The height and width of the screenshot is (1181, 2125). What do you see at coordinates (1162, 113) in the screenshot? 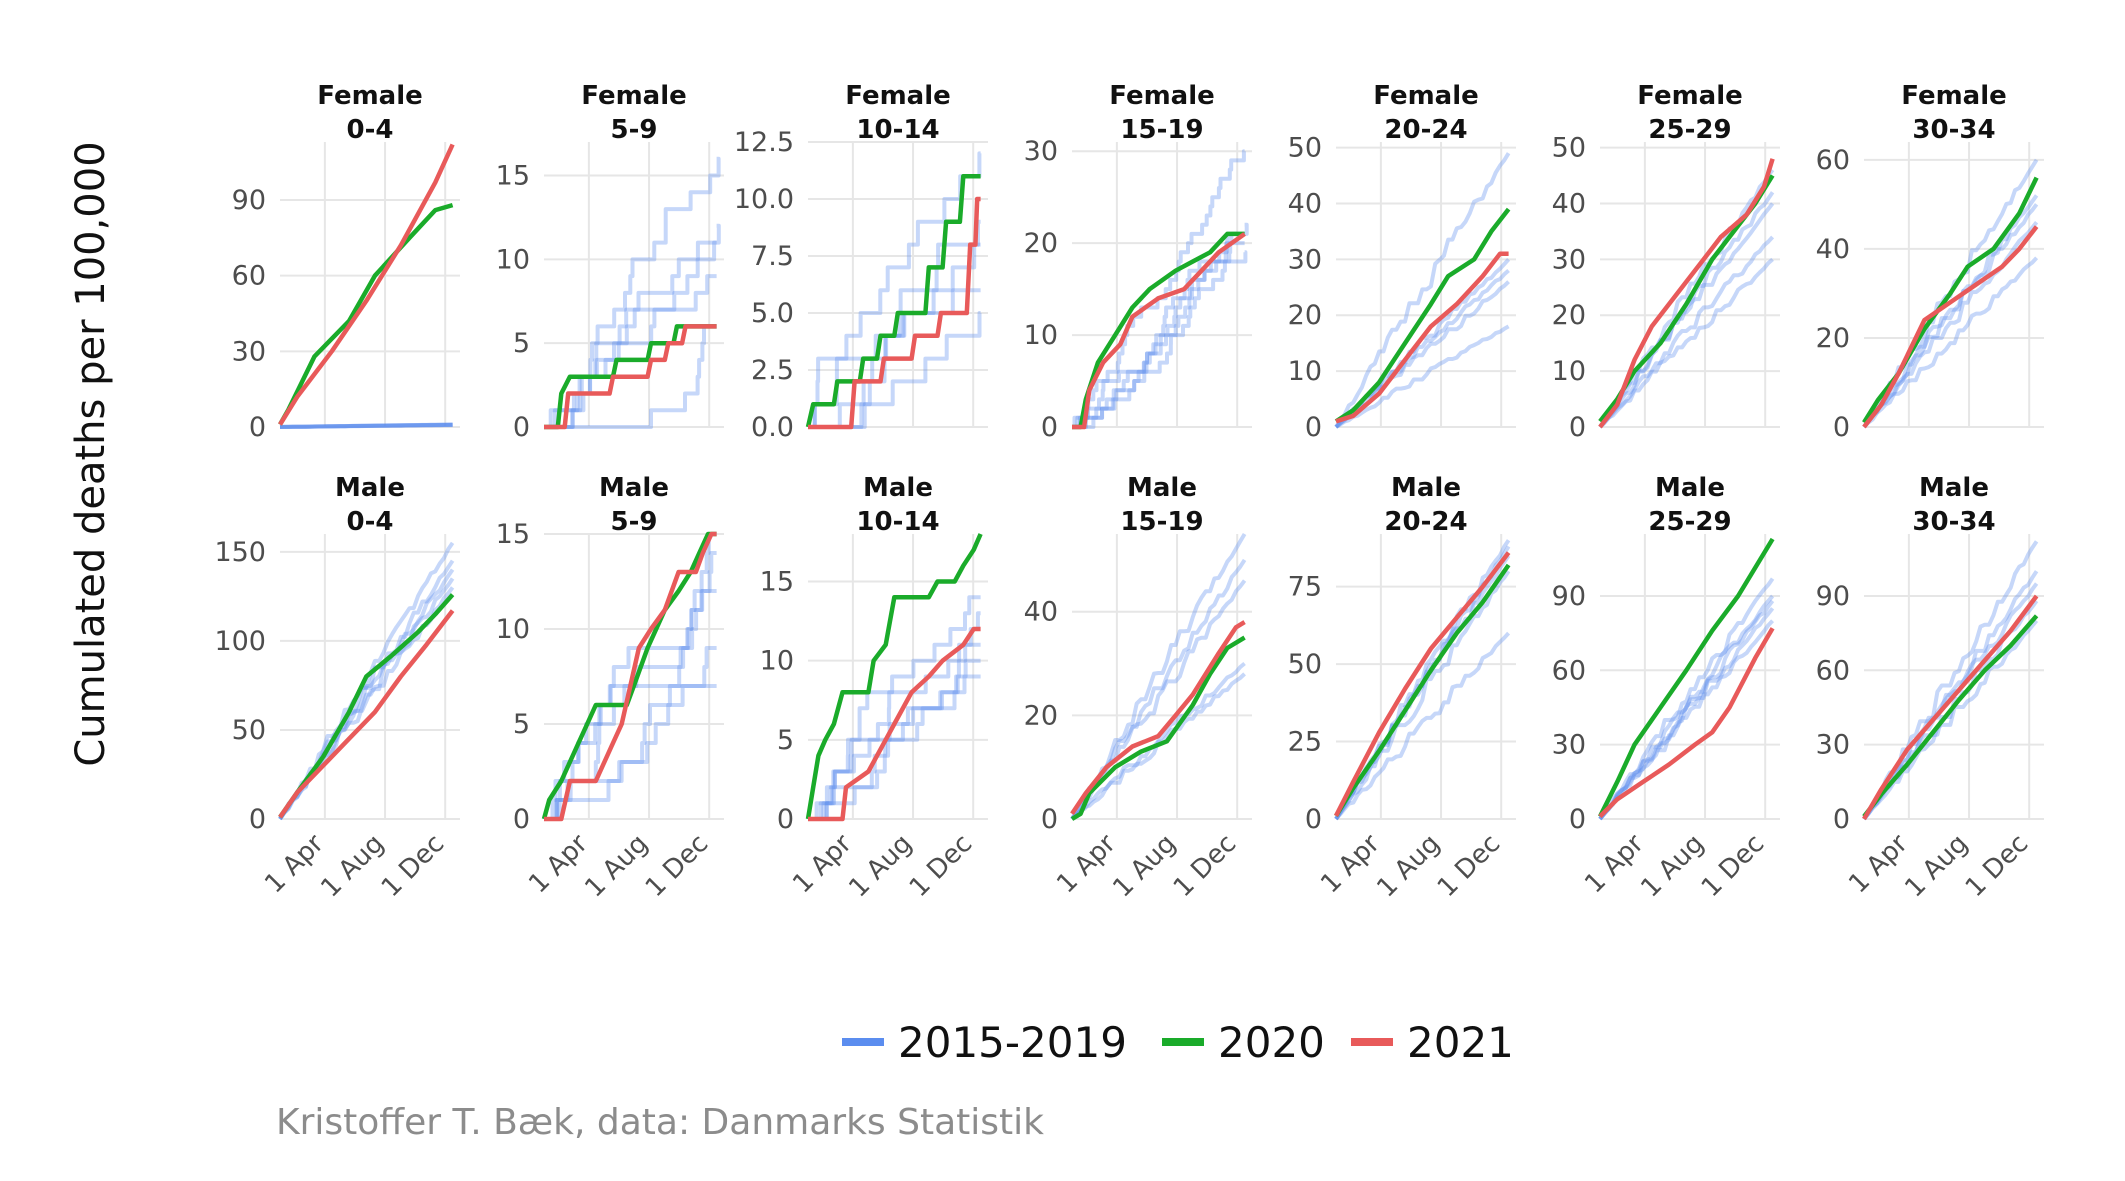
I see `panel-title: Female 15-19` at bounding box center [1162, 113].